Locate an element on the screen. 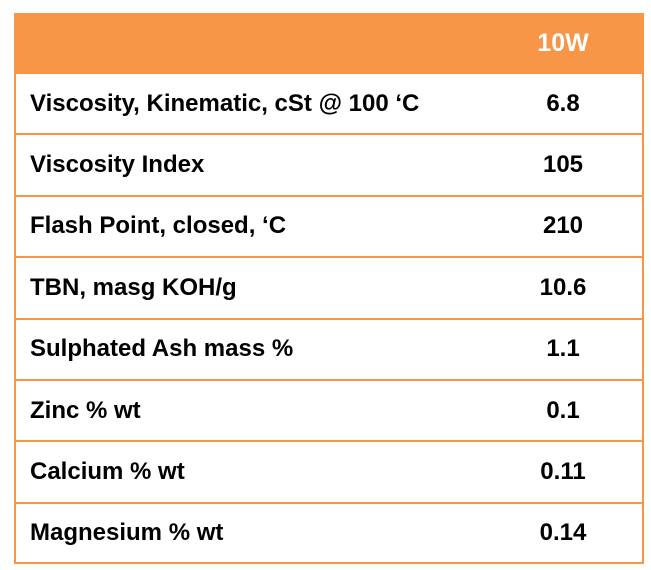 Image resolution: width=651 pixels, height=570 pixels. row-property: Viscosity, Kinematic, cSt @ 100 ‘C is located at coordinates (250, 103).